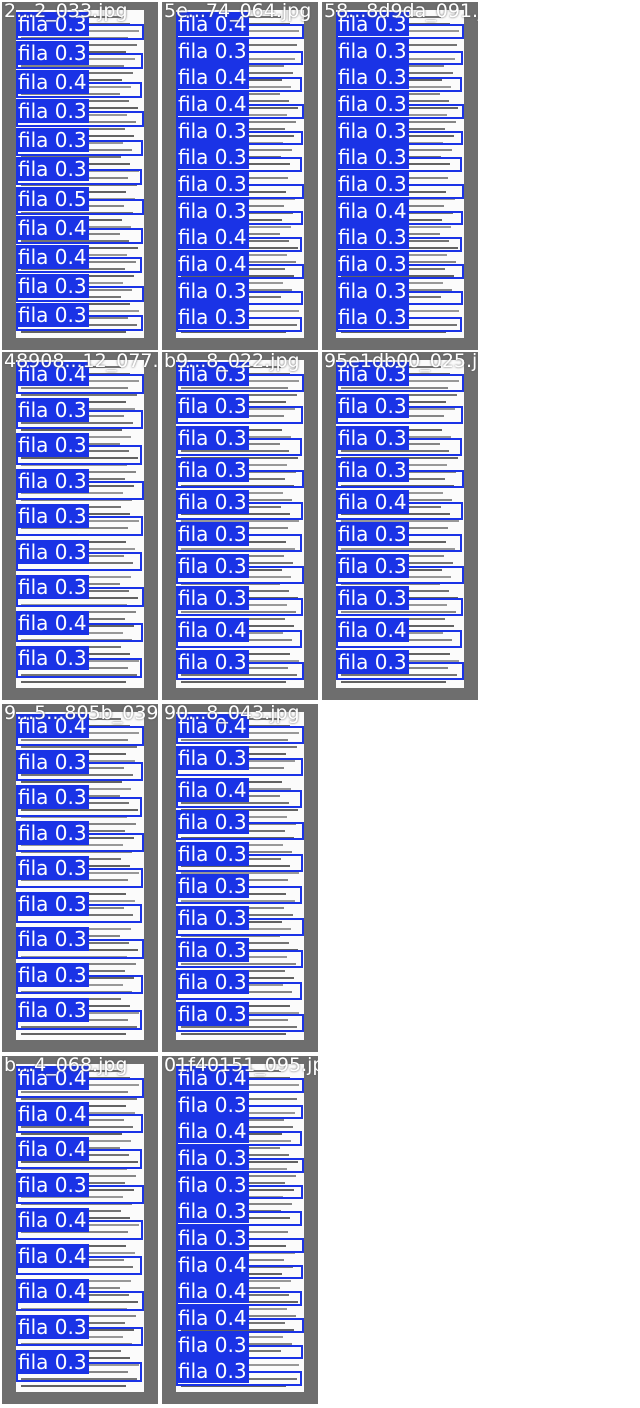 This screenshot has width=640, height=1408. I want to click on tile-filename: 2...2_033.jpg, so click(66, 12).